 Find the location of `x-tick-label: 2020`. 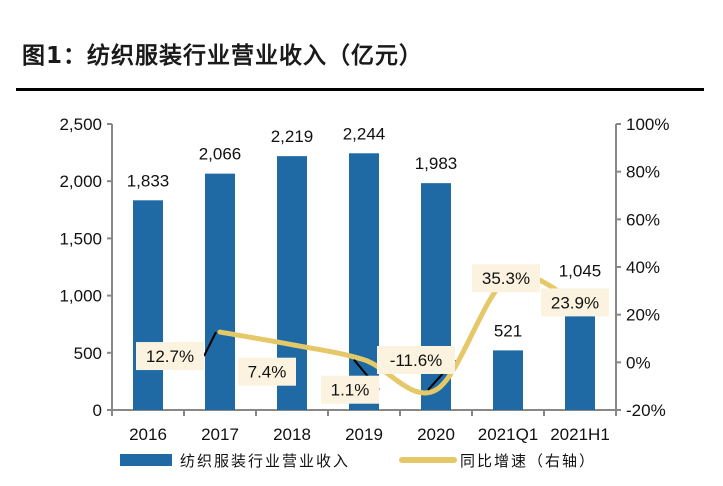

x-tick-label: 2020 is located at coordinates (436, 434).